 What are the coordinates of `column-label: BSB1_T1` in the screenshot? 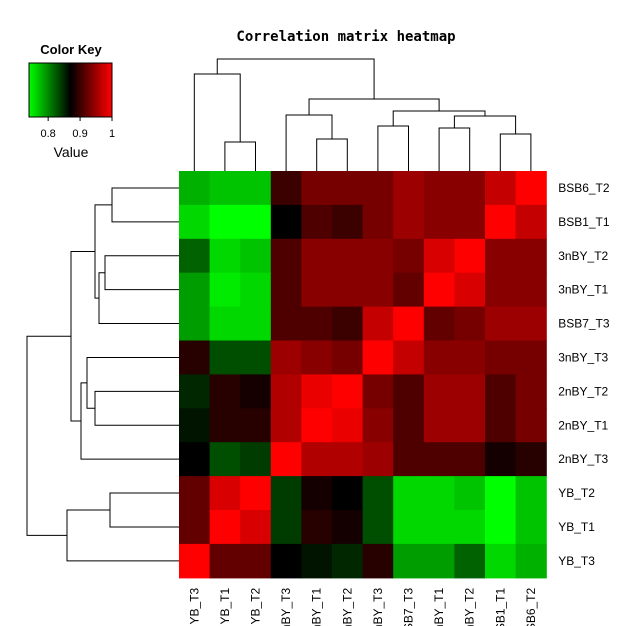 It's located at (500, 606).